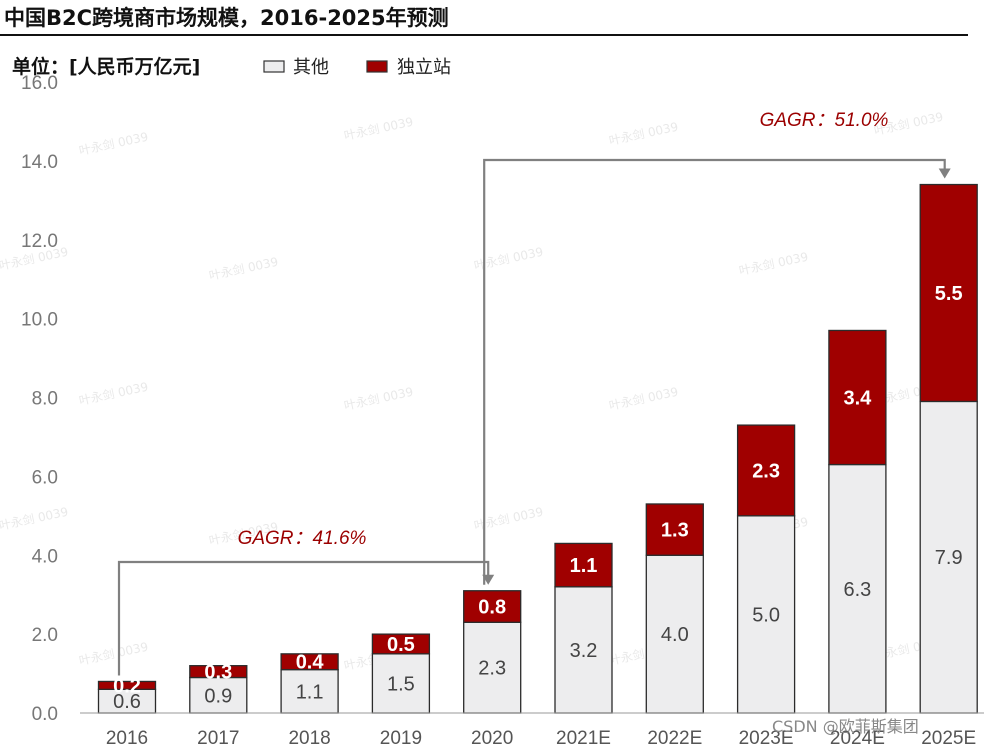 The width and height of the screenshot is (984, 747). I want to click on bar-other-2022E, so click(674, 634).